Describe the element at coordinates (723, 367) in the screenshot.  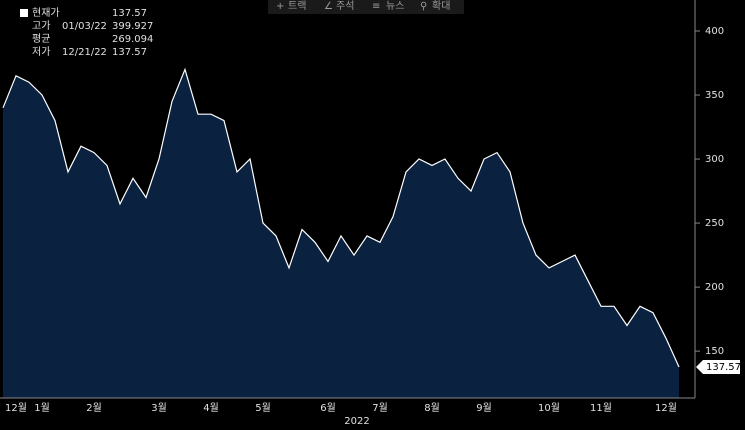
I see `last-value-label: 137.57` at that location.